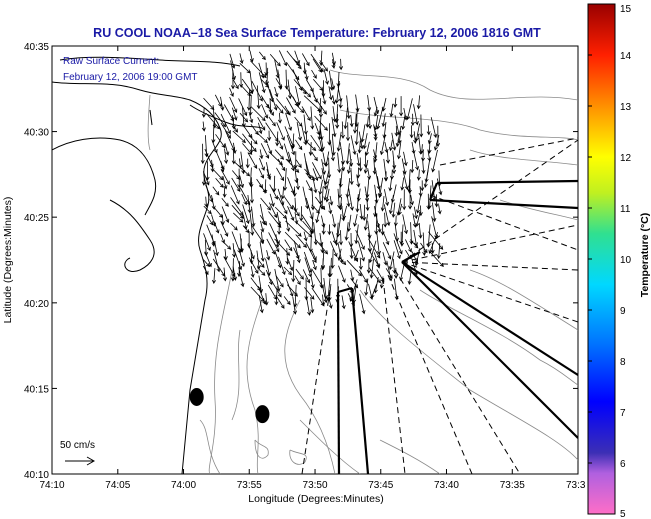 This screenshot has width=651, height=519. I want to click on colorbar-tick-label: 10, so click(626, 260).